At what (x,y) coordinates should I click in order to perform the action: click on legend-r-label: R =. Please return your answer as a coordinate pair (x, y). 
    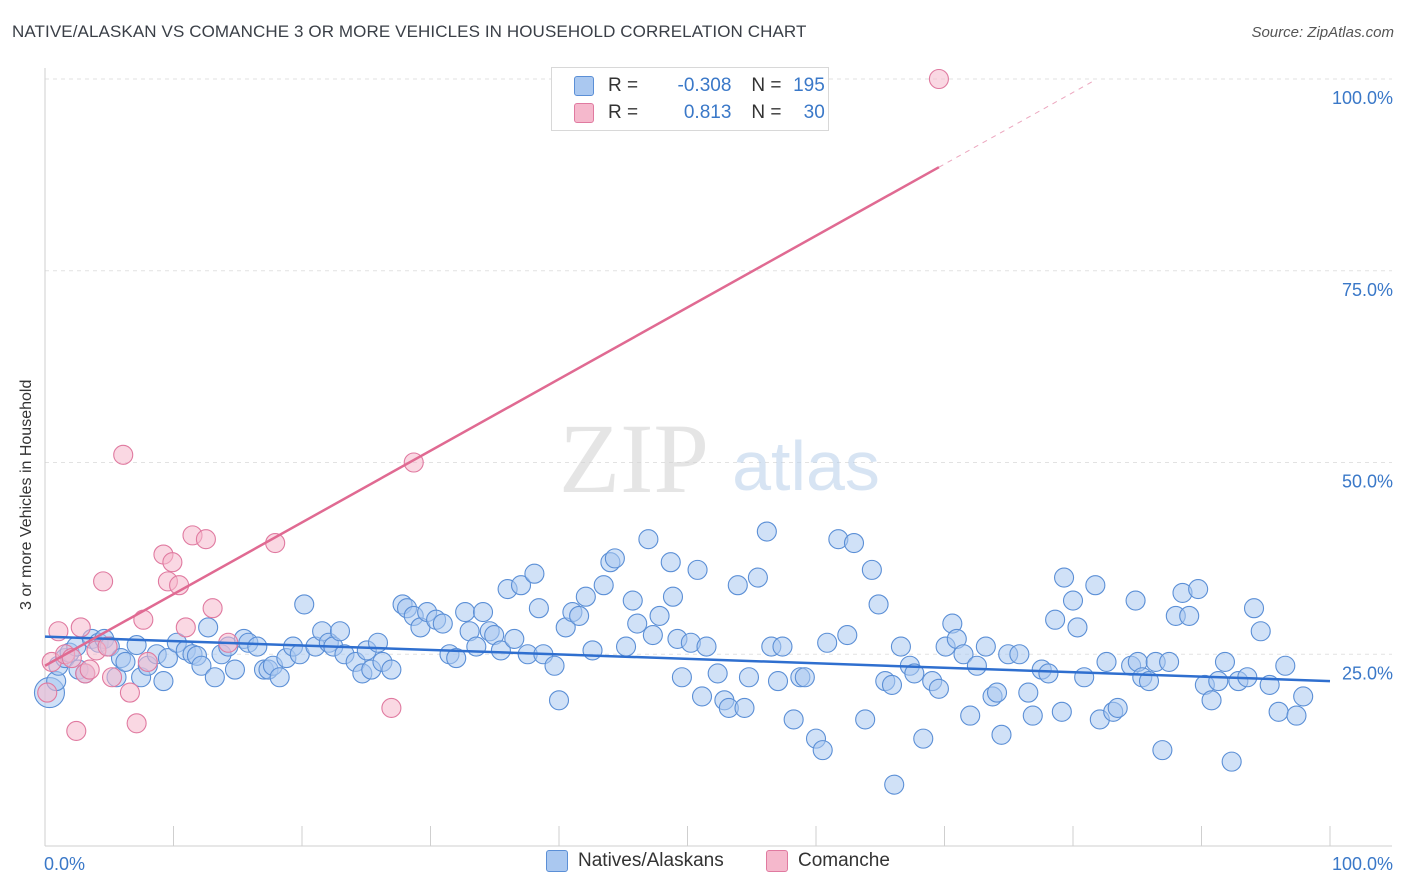
    Looking at the image, I should click on (623, 85).